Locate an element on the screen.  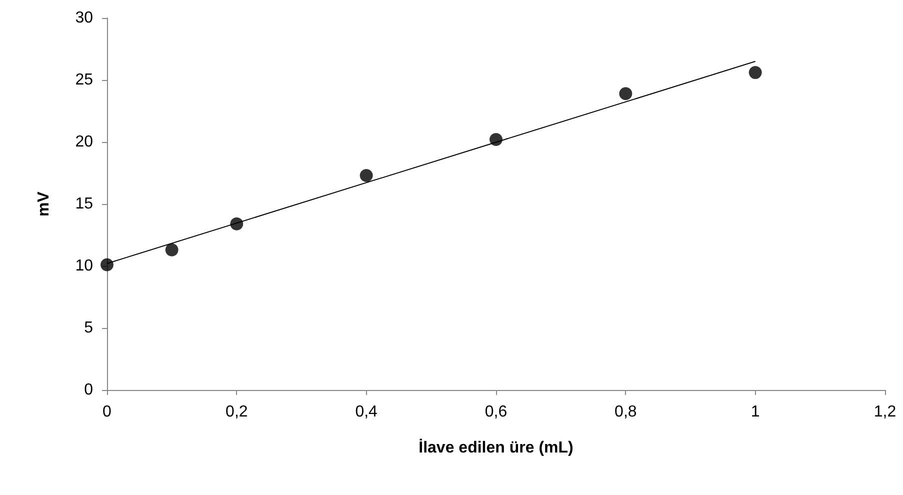
x-tick-label: 0,2 is located at coordinates (237, 412).